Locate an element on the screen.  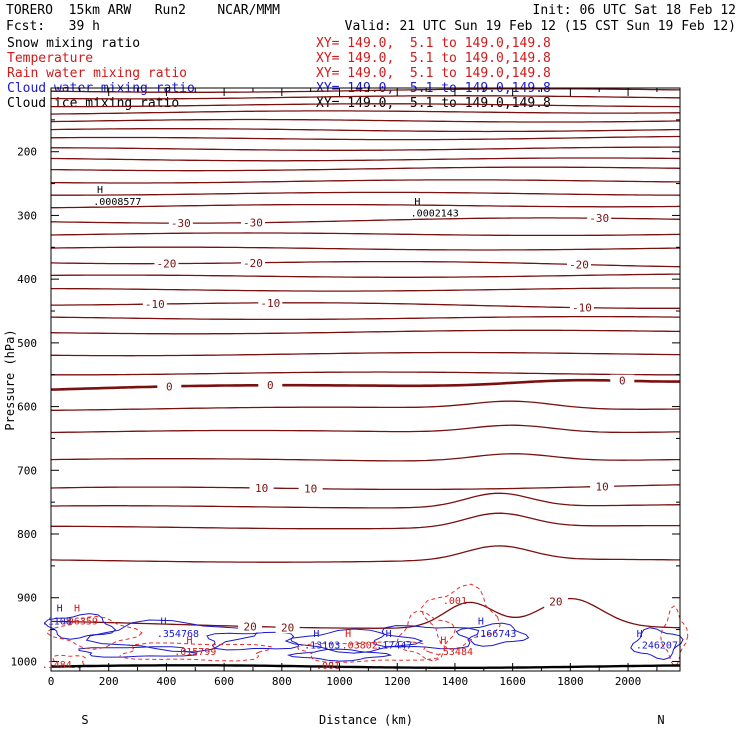
field-snow-xy: XY= 149.0, 5.1 to 149.0,149.8 is located at coordinates (433, 43).